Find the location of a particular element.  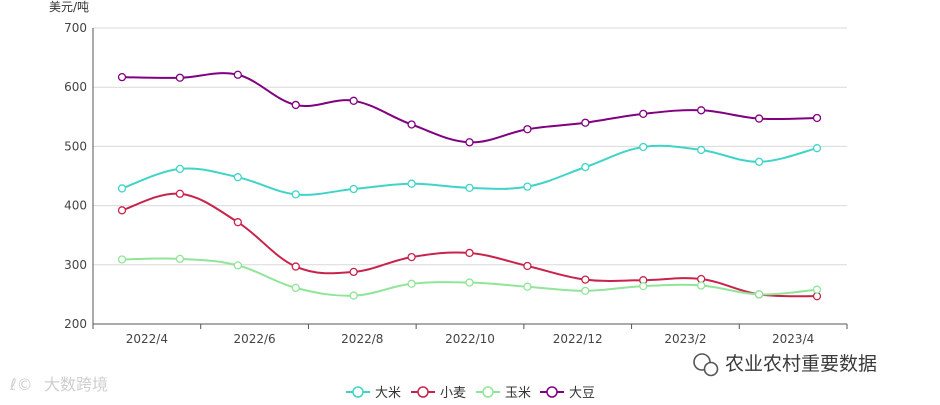

y-tick-label: 300 is located at coordinates (75, 265).